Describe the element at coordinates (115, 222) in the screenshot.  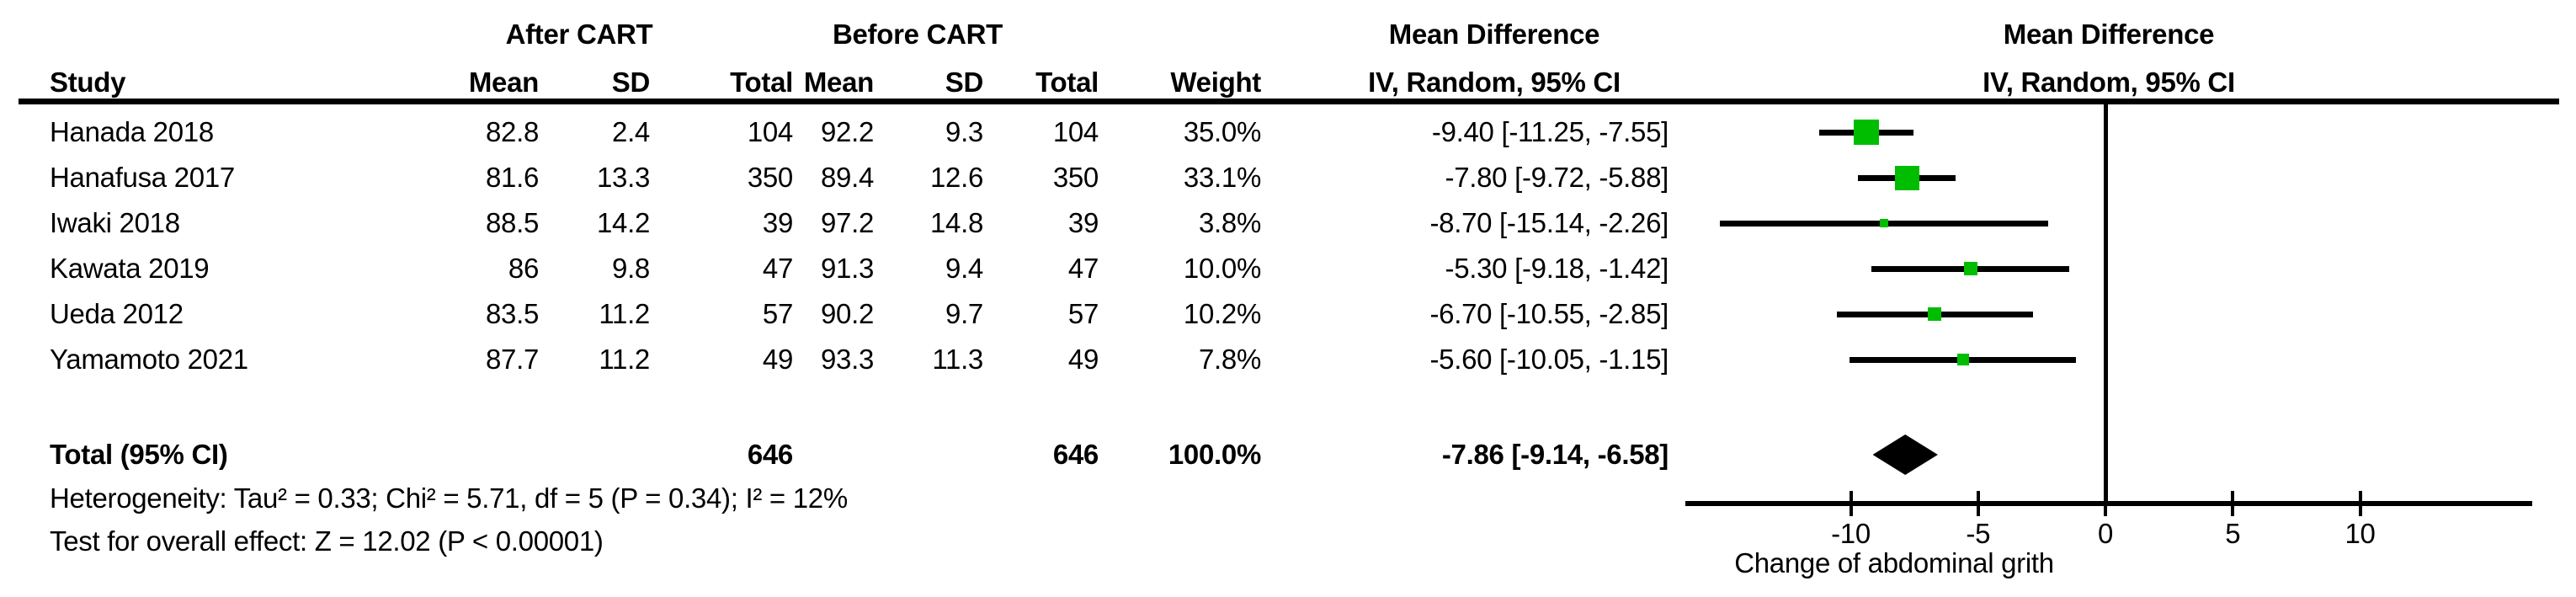
I see `study-name: Iwaki 2018` at that location.